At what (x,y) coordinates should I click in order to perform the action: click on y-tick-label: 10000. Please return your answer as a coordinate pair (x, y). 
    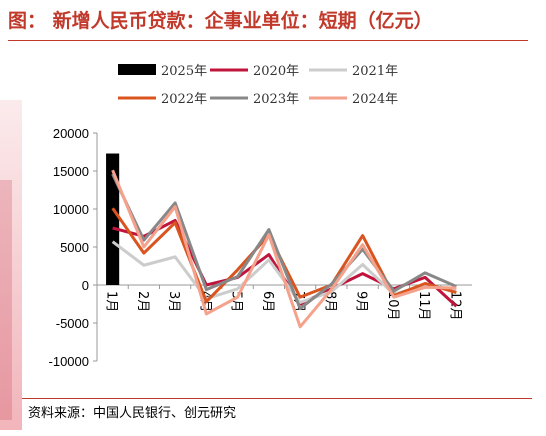
    Looking at the image, I should click on (71, 209).